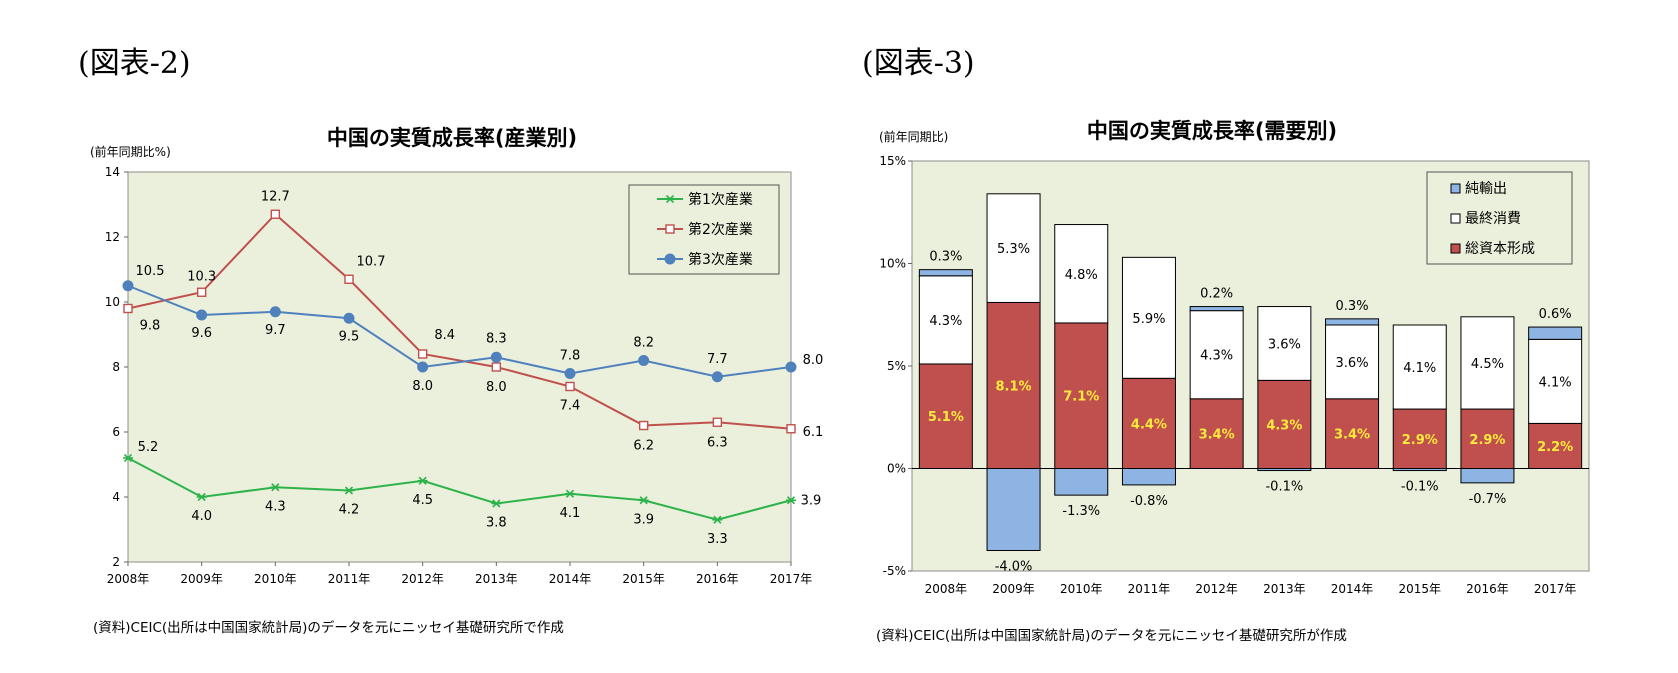 The height and width of the screenshot is (673, 1678). Describe the element at coordinates (892, 264) in the screenshot. I see `chart3-y-tick-label: 10%` at that location.